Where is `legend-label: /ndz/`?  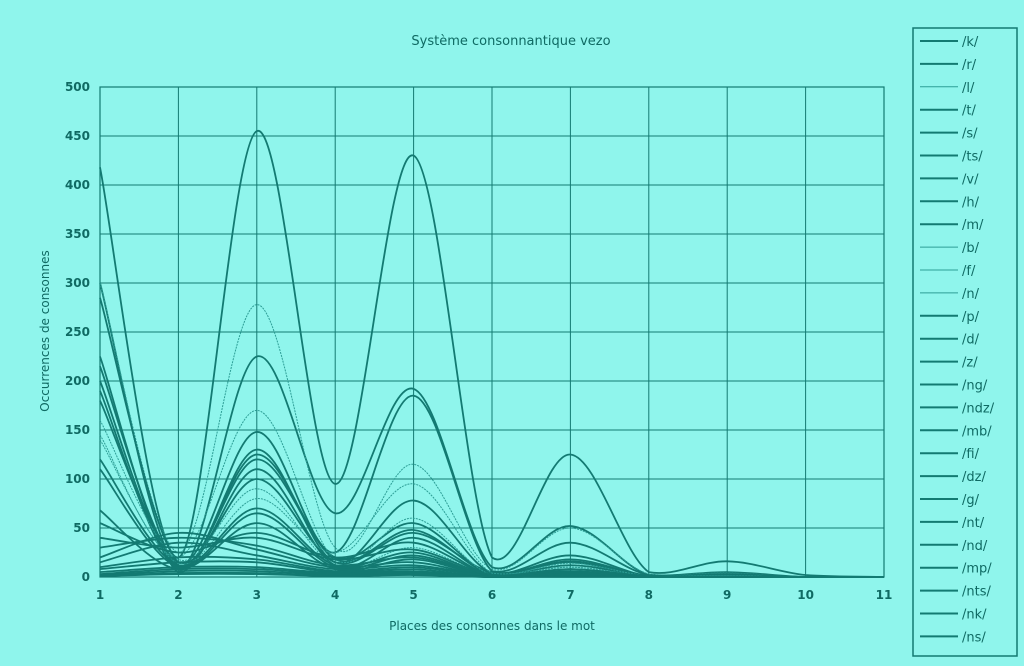 legend-label: /ndz/ is located at coordinates (978, 408).